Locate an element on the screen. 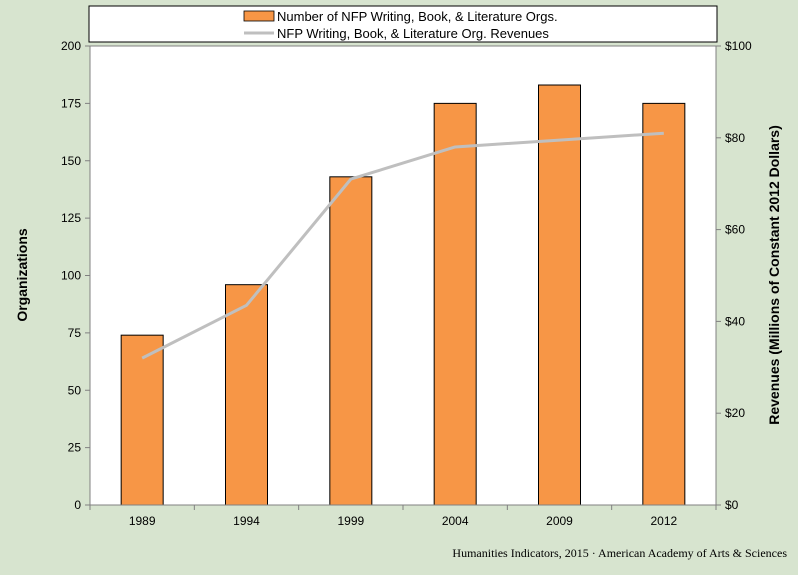 The height and width of the screenshot is (575, 798). y-tick-label: 150 is located at coordinates (71, 161).